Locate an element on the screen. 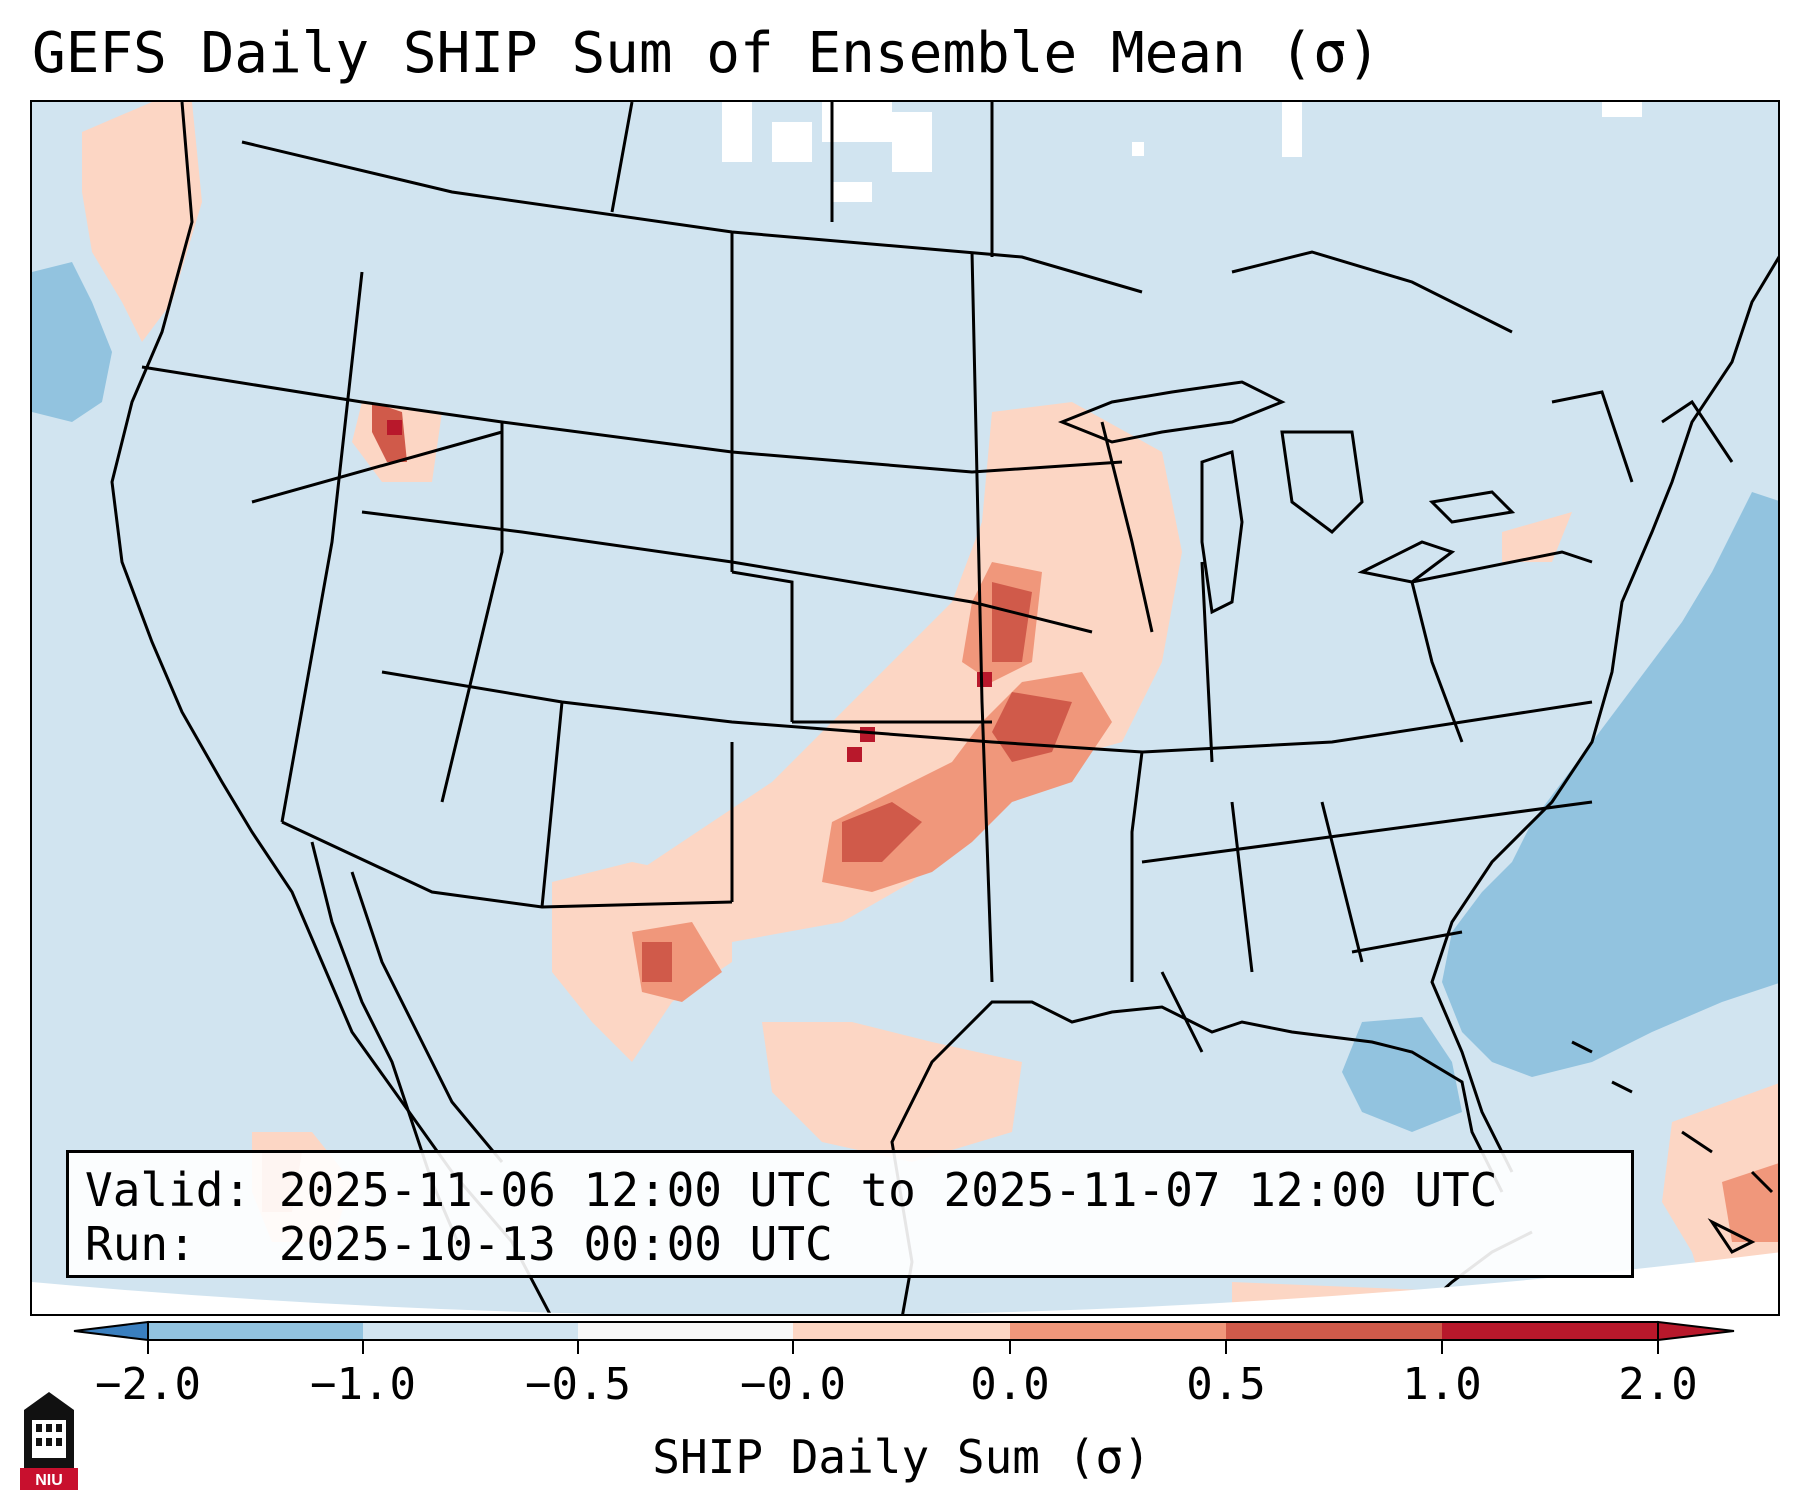 Image resolution: width=1803 pixels, height=1506 pixels. map-title: GEFS Daily SHIP Sum of Ensemble Mean (σ) is located at coordinates (706, 53).